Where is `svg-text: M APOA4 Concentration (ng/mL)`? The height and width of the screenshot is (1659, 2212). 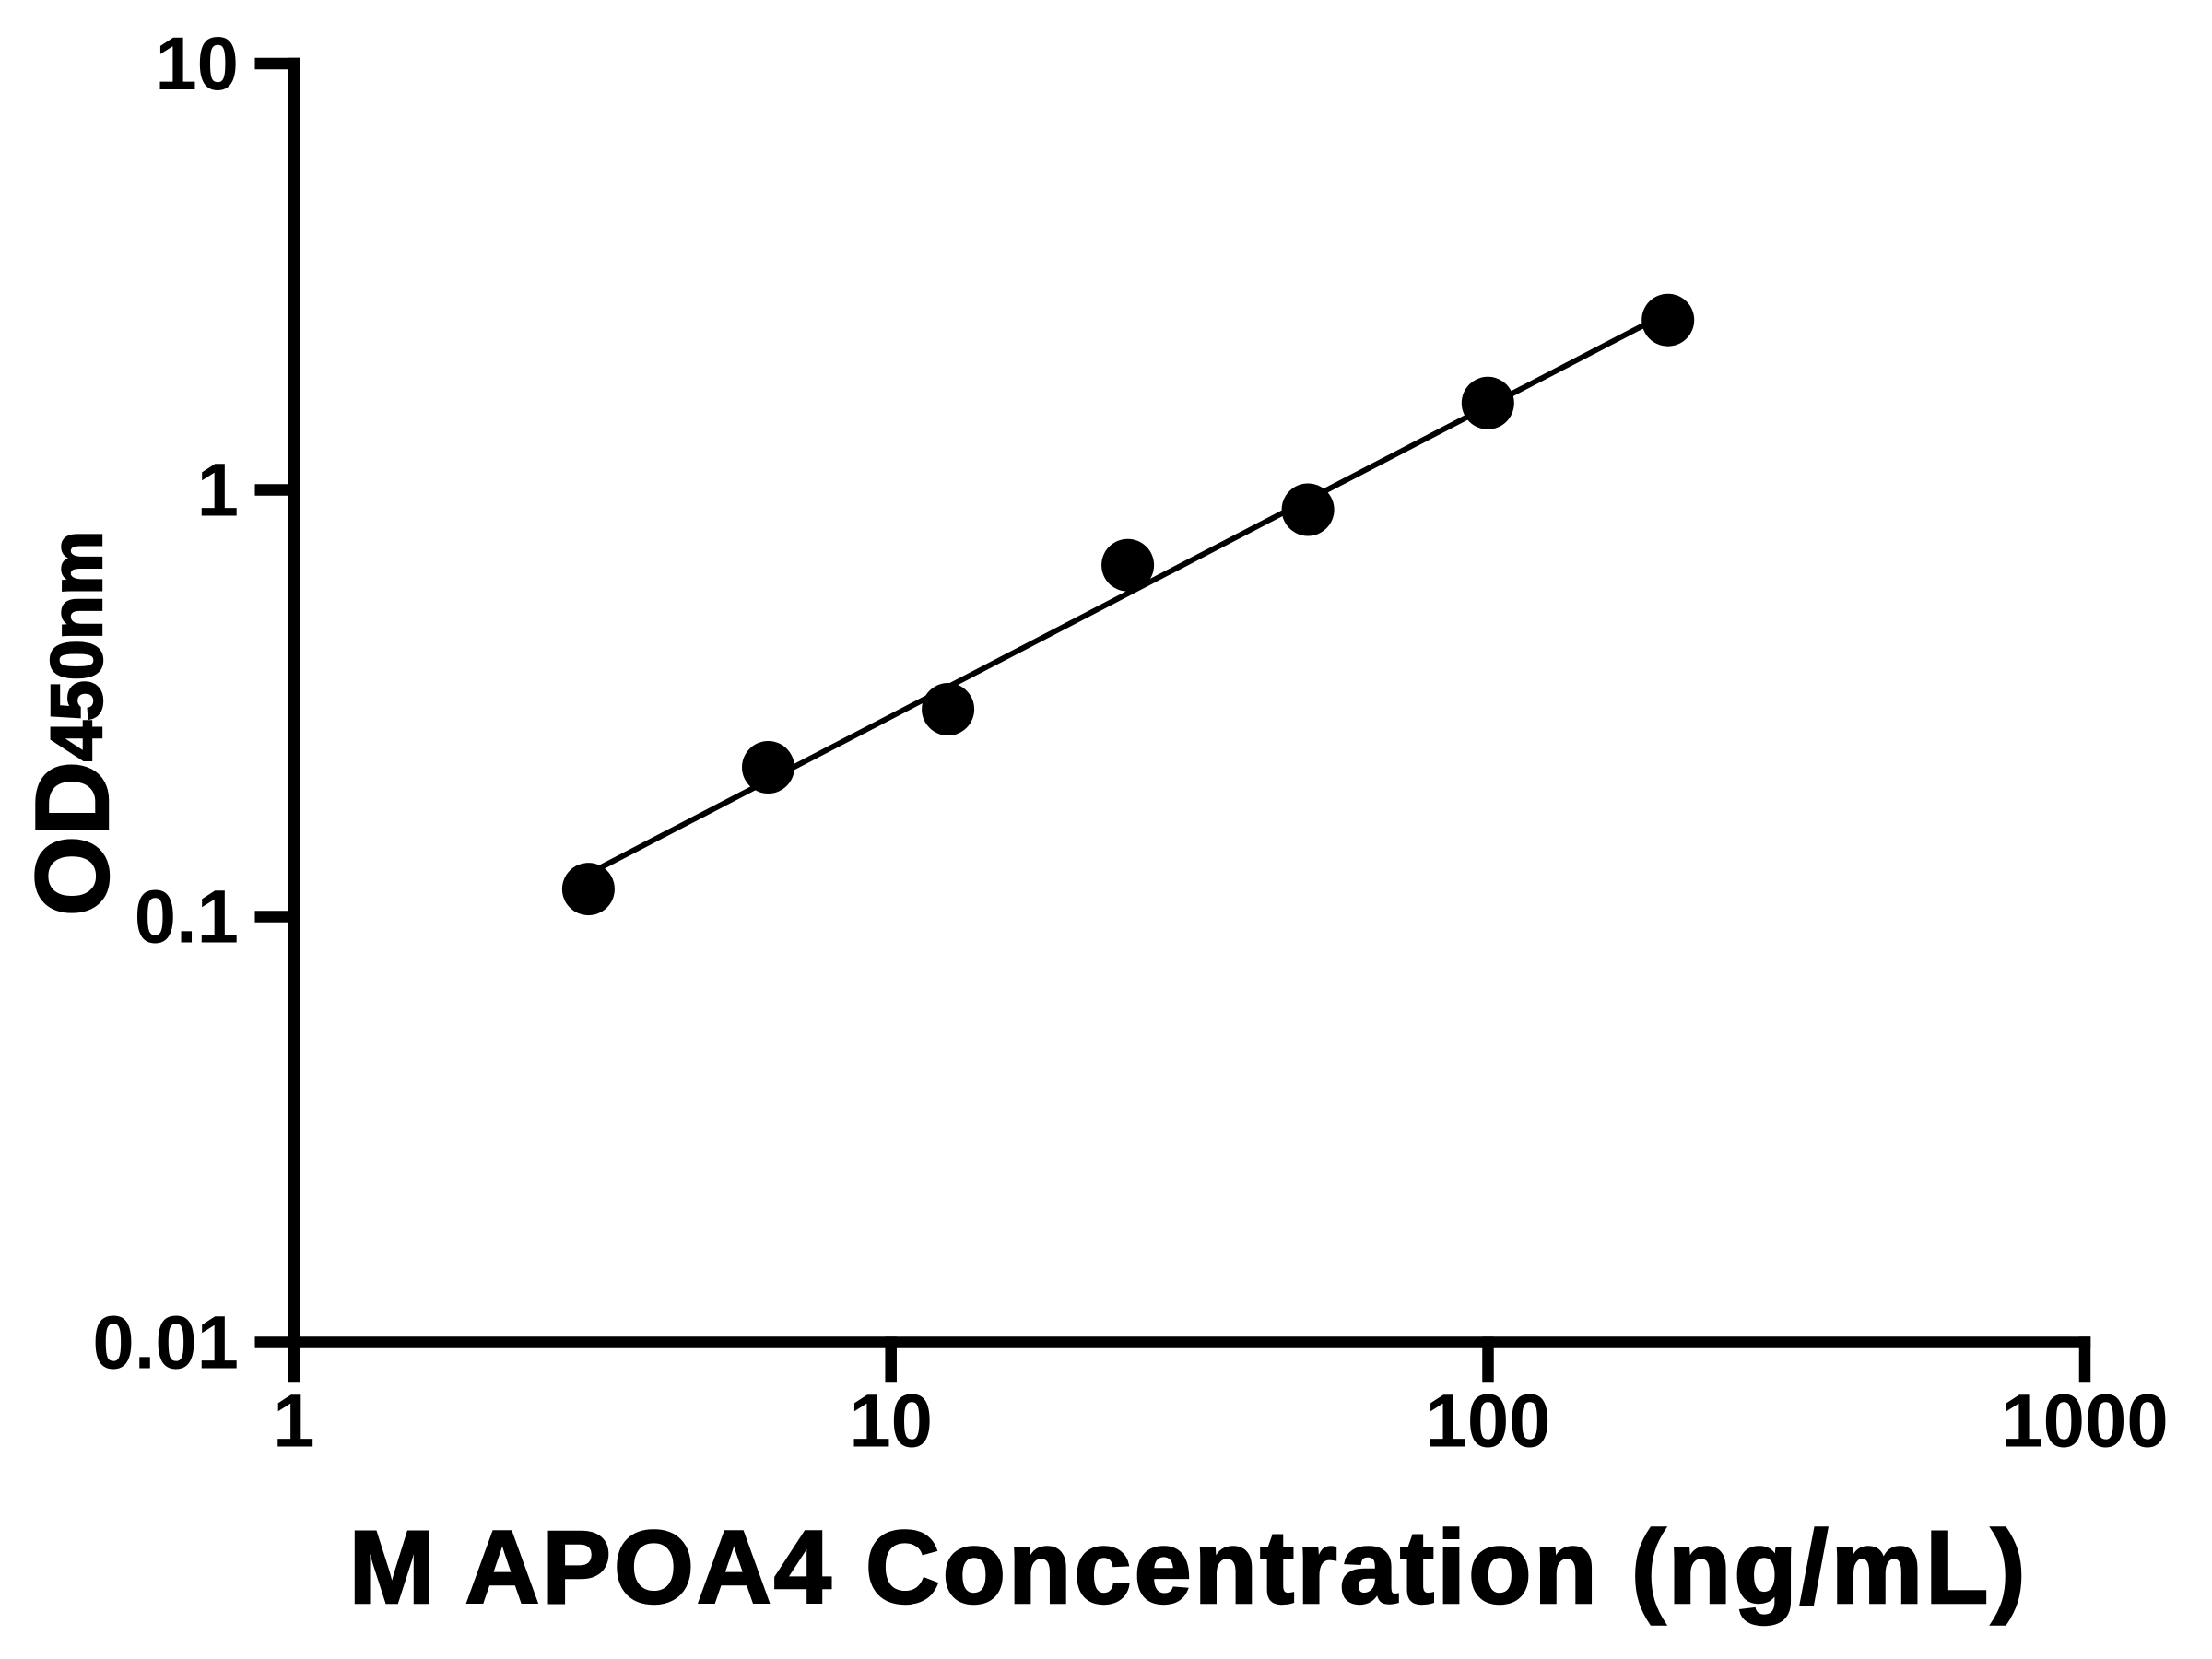
svg-text: M APOA4 Concentration (ng/mL) is located at coordinates (1188, 1567).